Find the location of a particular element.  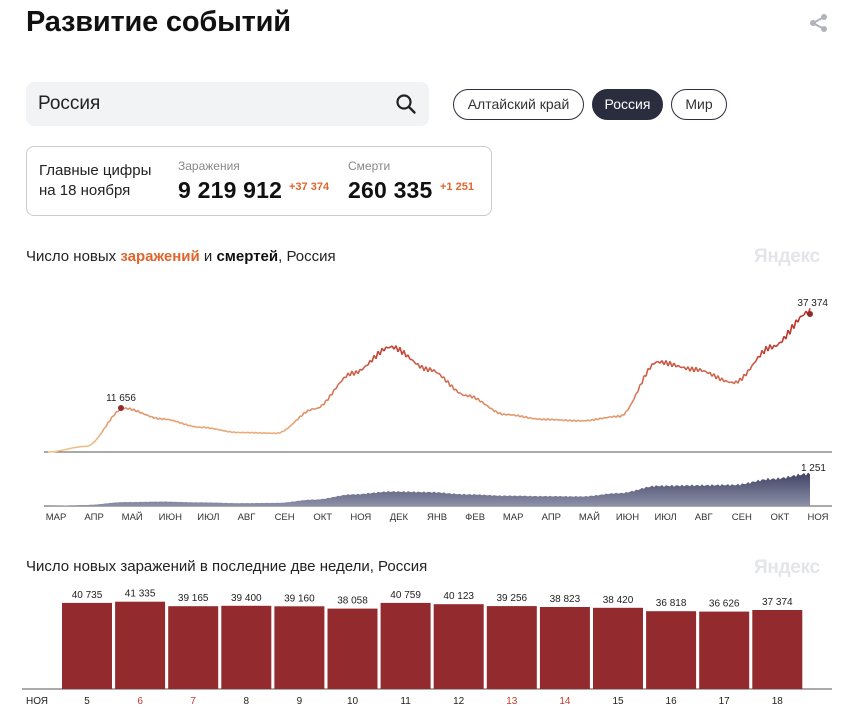

search-input is located at coordinates (208, 104).